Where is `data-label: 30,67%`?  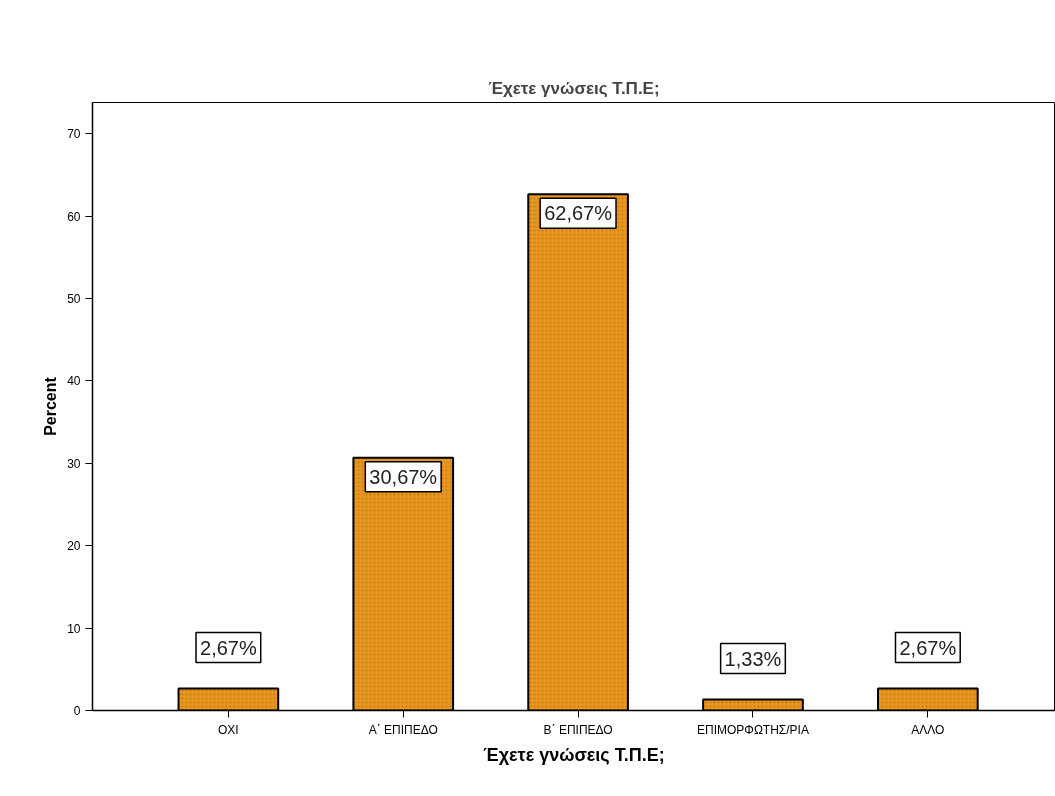
data-label: 30,67% is located at coordinates (403, 476).